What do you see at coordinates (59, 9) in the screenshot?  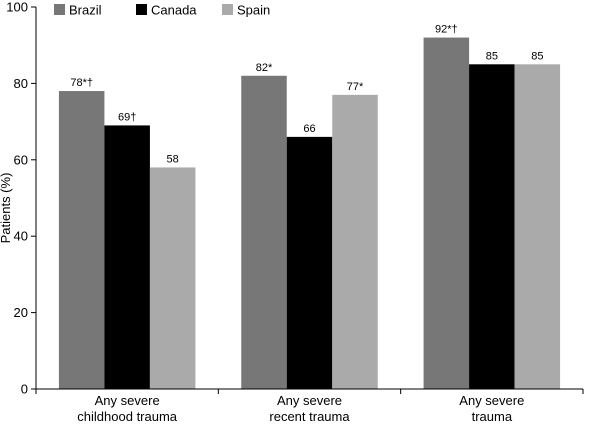 I see `legend-swatch-brazil` at bounding box center [59, 9].